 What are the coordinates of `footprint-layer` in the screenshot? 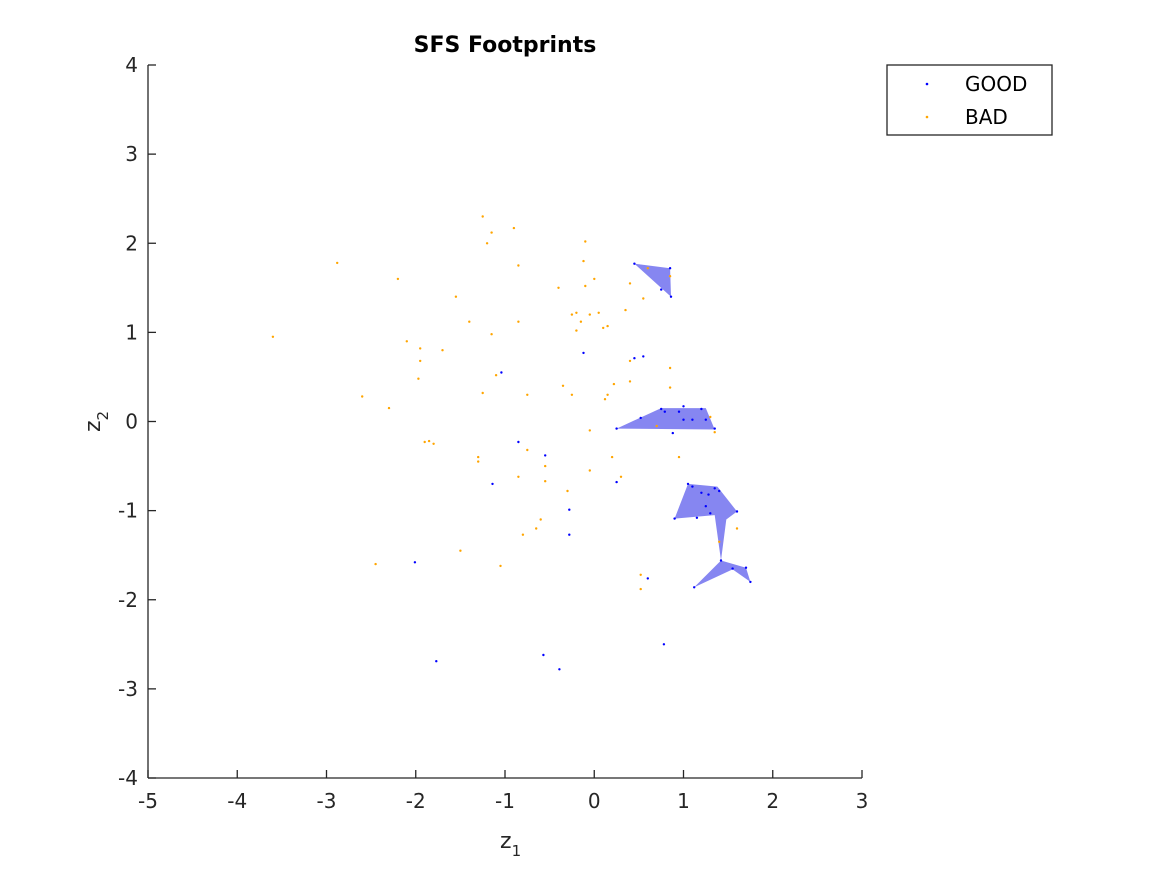 It's located at (683, 425).